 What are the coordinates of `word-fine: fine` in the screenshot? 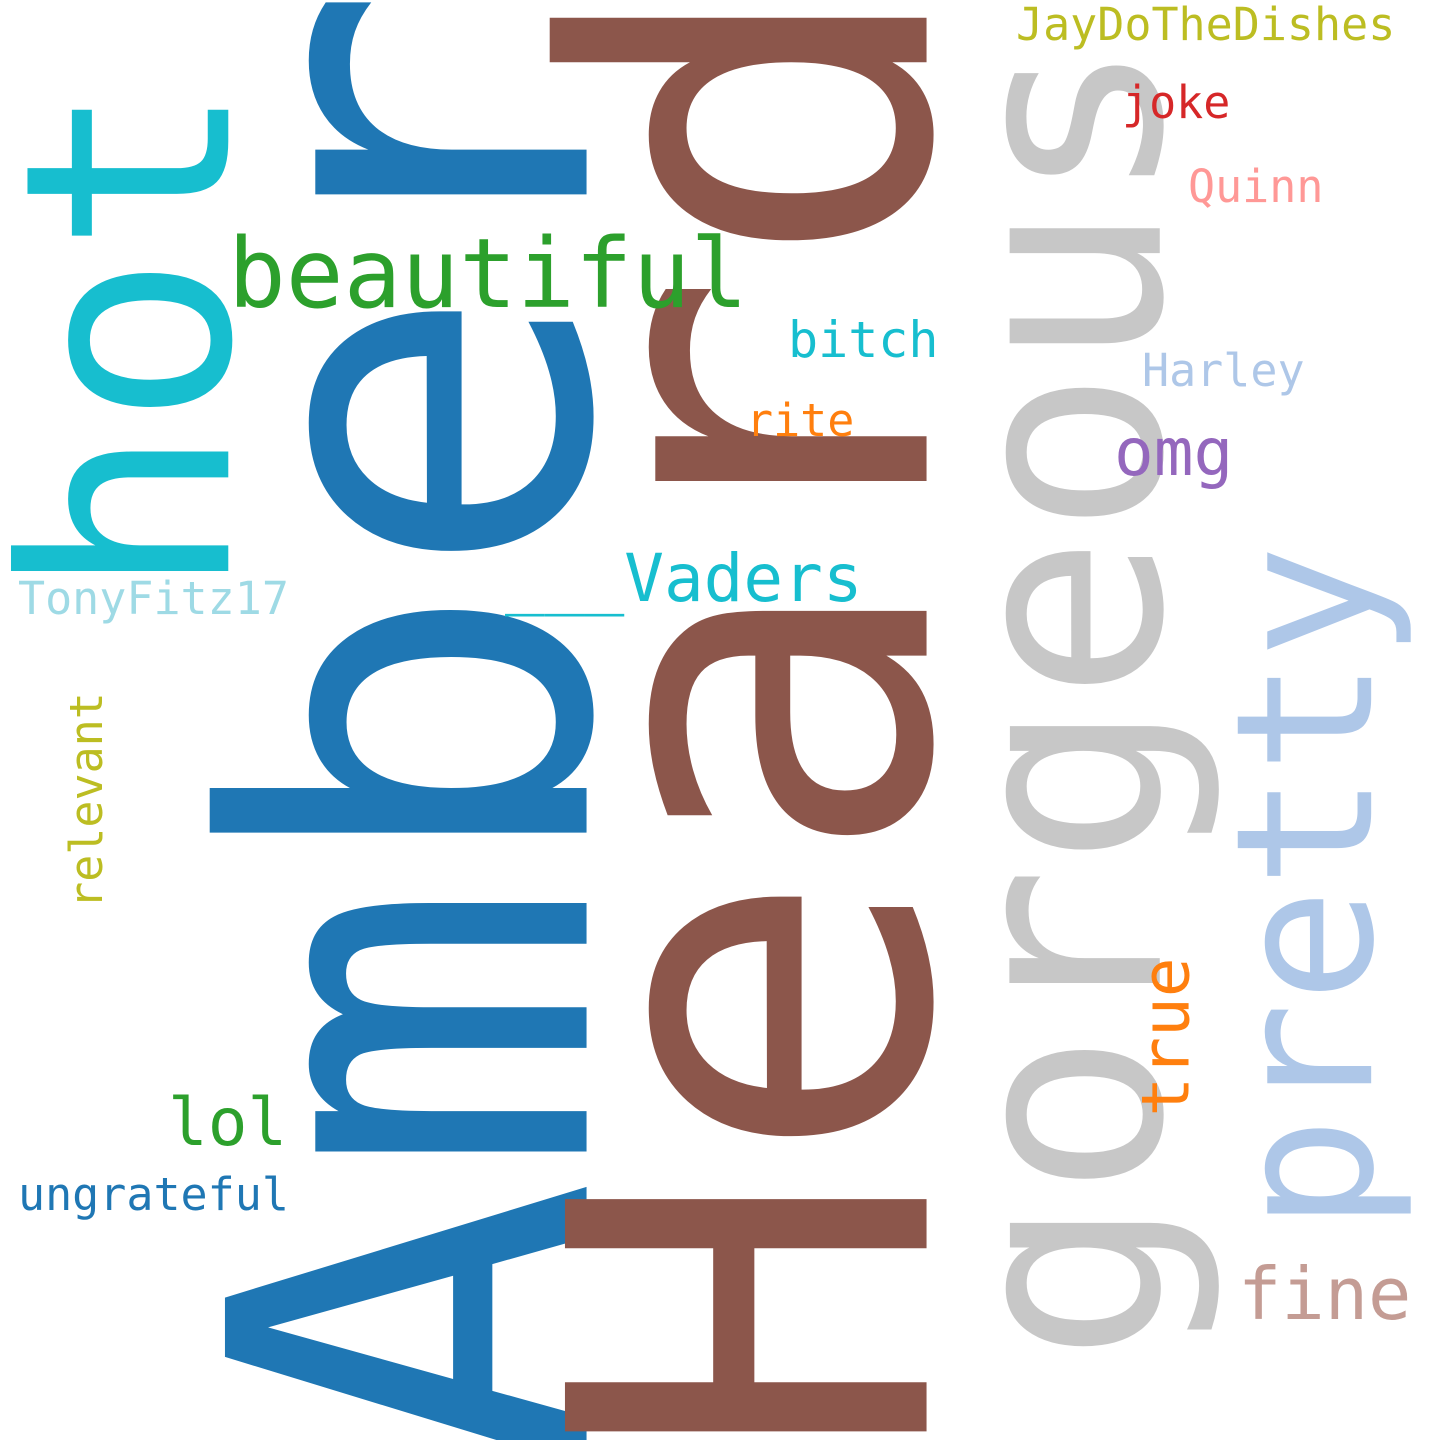 It's located at (1325, 1294).